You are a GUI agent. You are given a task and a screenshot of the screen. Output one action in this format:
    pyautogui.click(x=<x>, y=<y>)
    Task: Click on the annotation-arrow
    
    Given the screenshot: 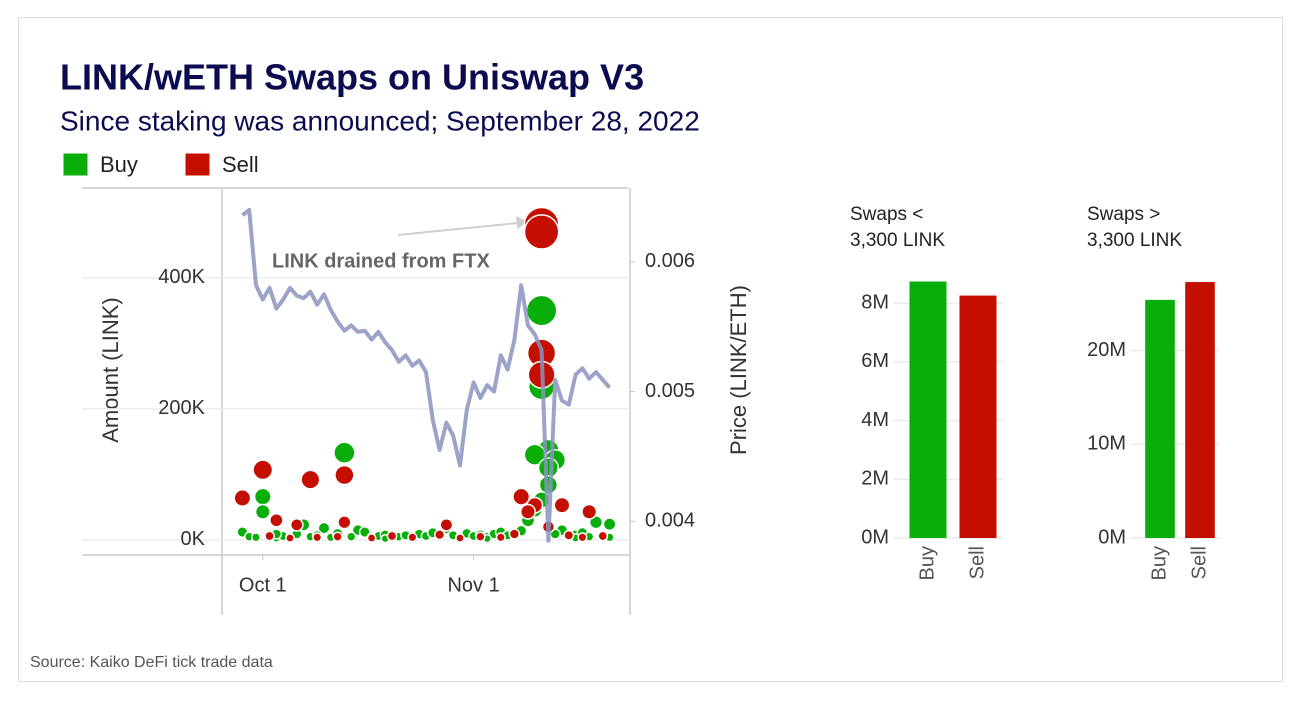 What is the action you would take?
    pyautogui.click(x=458, y=229)
    